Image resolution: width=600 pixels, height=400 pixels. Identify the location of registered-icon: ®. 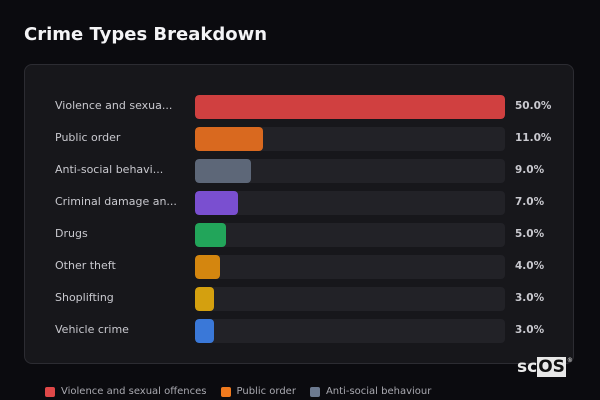
(569, 360).